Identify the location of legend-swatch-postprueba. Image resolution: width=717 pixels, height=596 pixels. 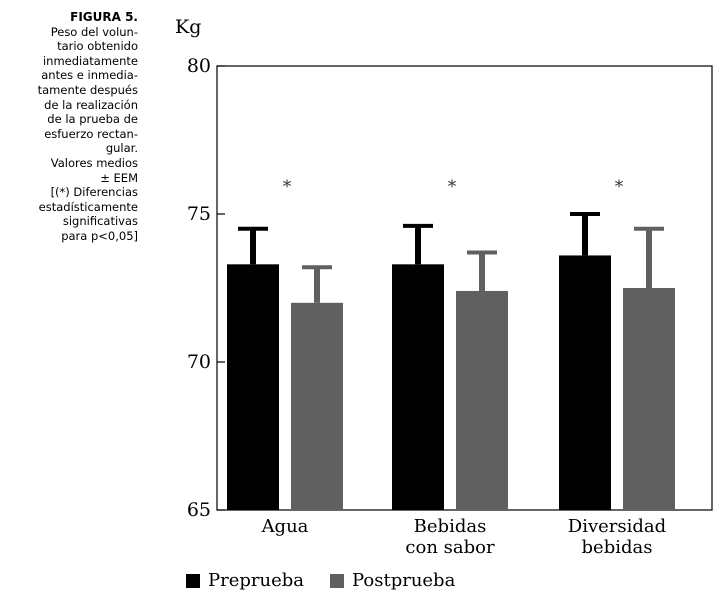
(337, 580).